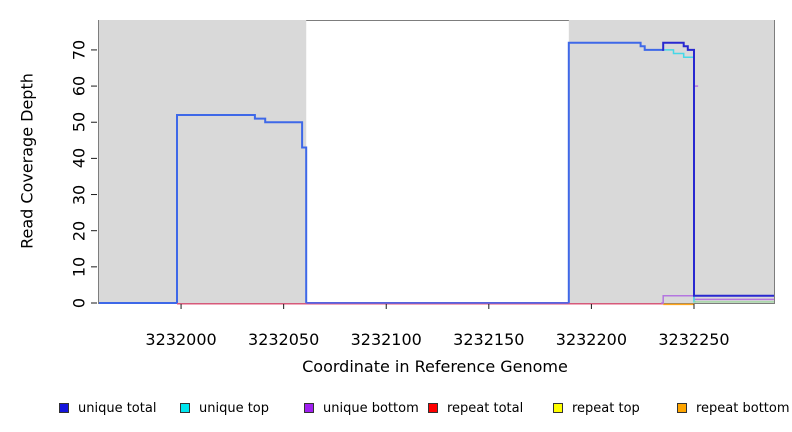 This screenshot has height=432, width=792. I want to click on y-tick-label: 30, so click(79, 194).